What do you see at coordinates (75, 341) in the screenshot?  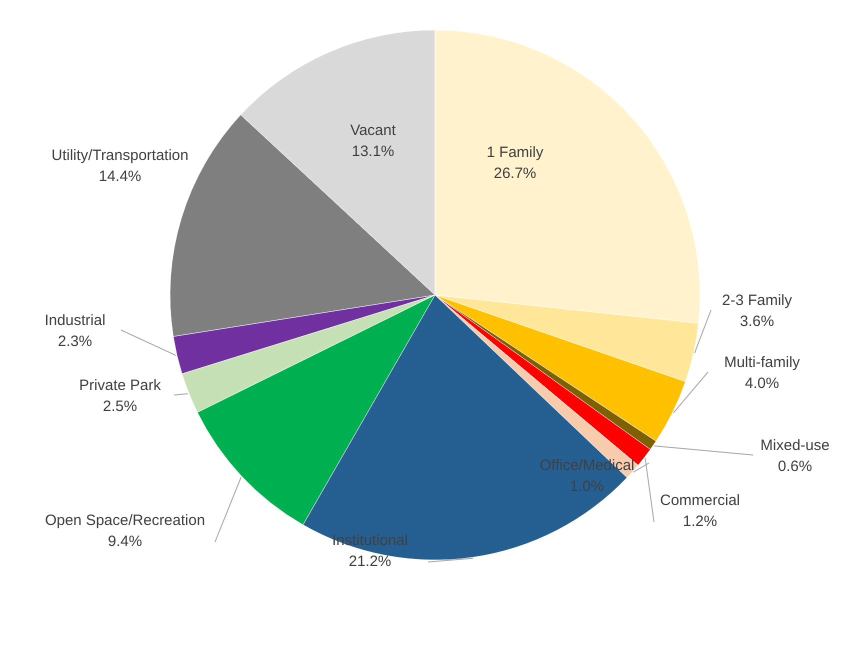 I see `data-label: 2.3%` at bounding box center [75, 341].